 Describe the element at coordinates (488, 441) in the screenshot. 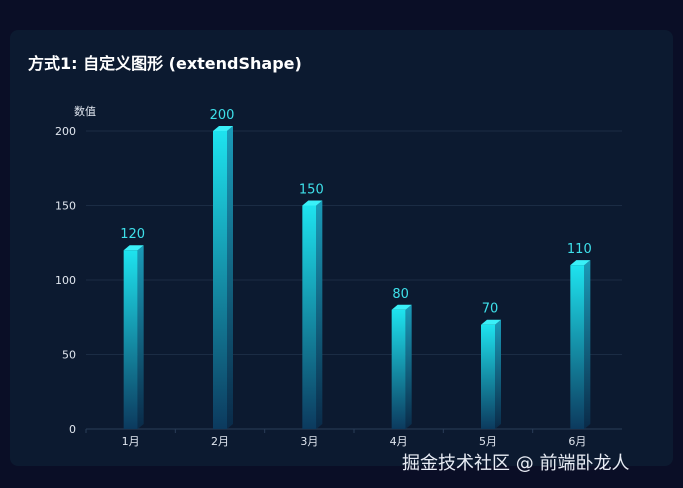

I see `x-tick-label: 5月` at that location.